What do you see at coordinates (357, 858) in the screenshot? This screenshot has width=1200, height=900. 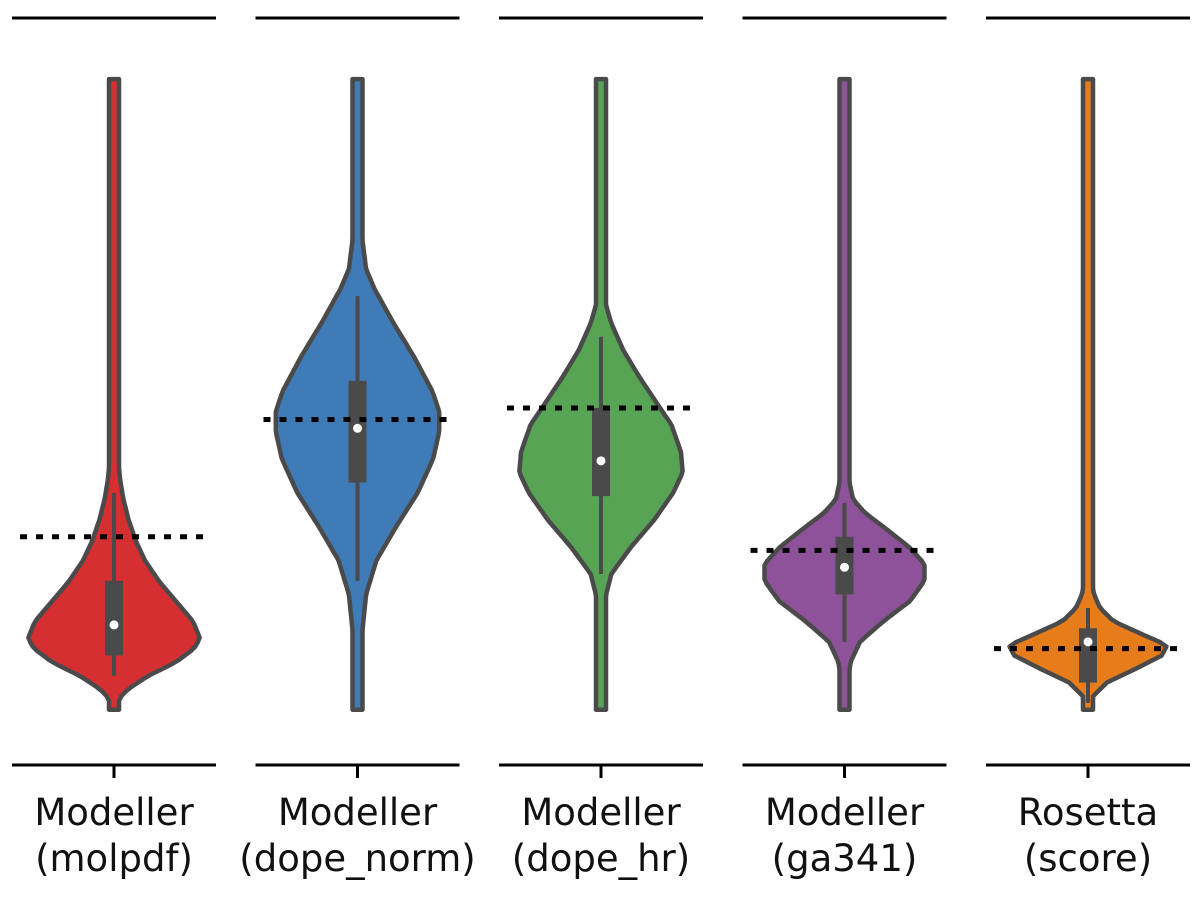 I see `category-label-line-2: (dope_norm)` at bounding box center [357, 858].